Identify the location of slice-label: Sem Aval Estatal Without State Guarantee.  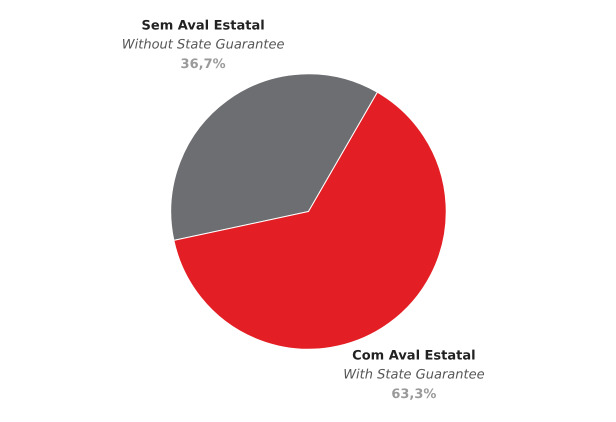
(203, 35).